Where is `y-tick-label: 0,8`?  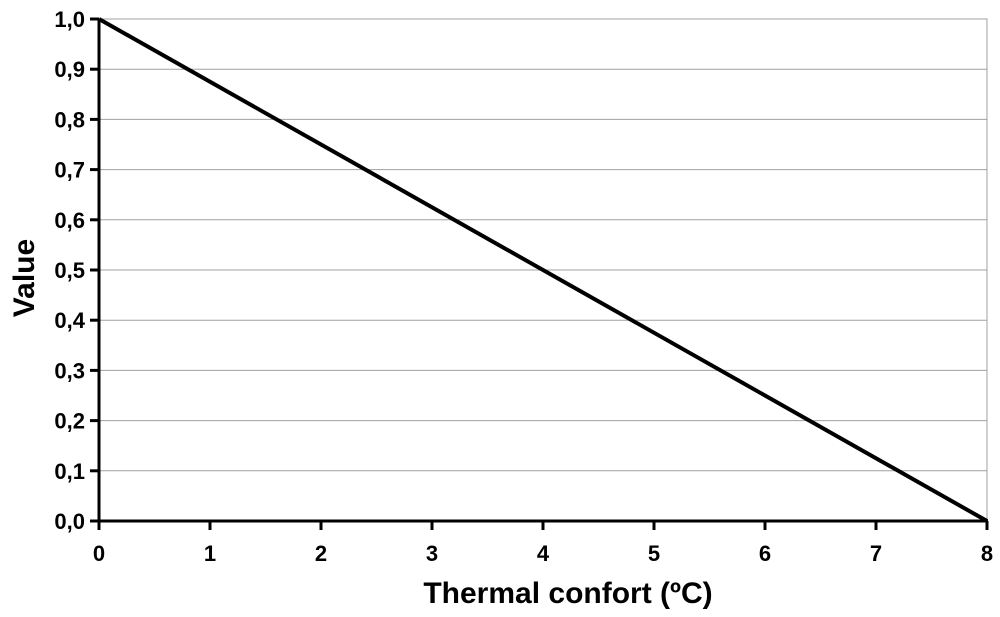 y-tick-label: 0,8 is located at coordinates (69, 119).